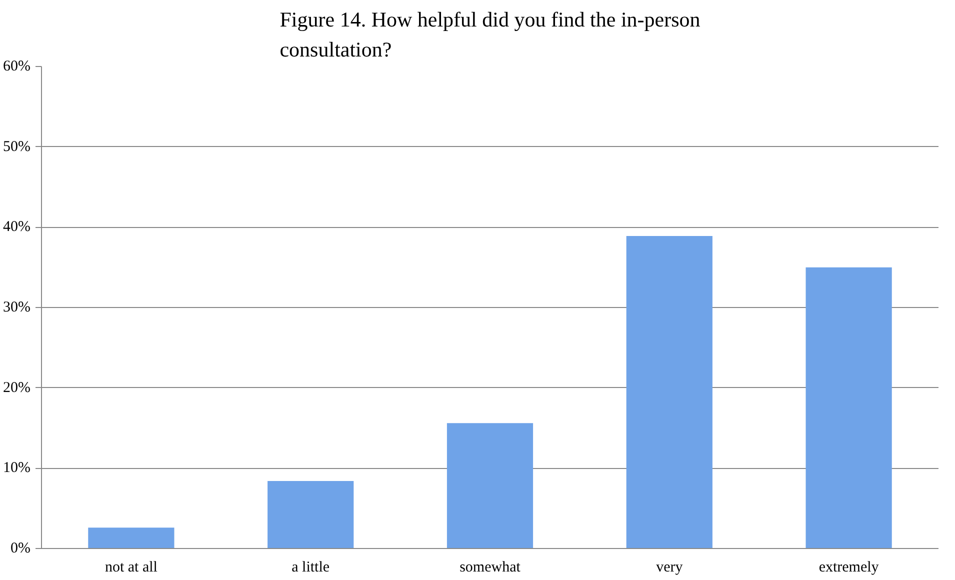 This screenshot has width=955, height=580. What do you see at coordinates (131, 568) in the screenshot?
I see `x-tick-label: not at all` at bounding box center [131, 568].